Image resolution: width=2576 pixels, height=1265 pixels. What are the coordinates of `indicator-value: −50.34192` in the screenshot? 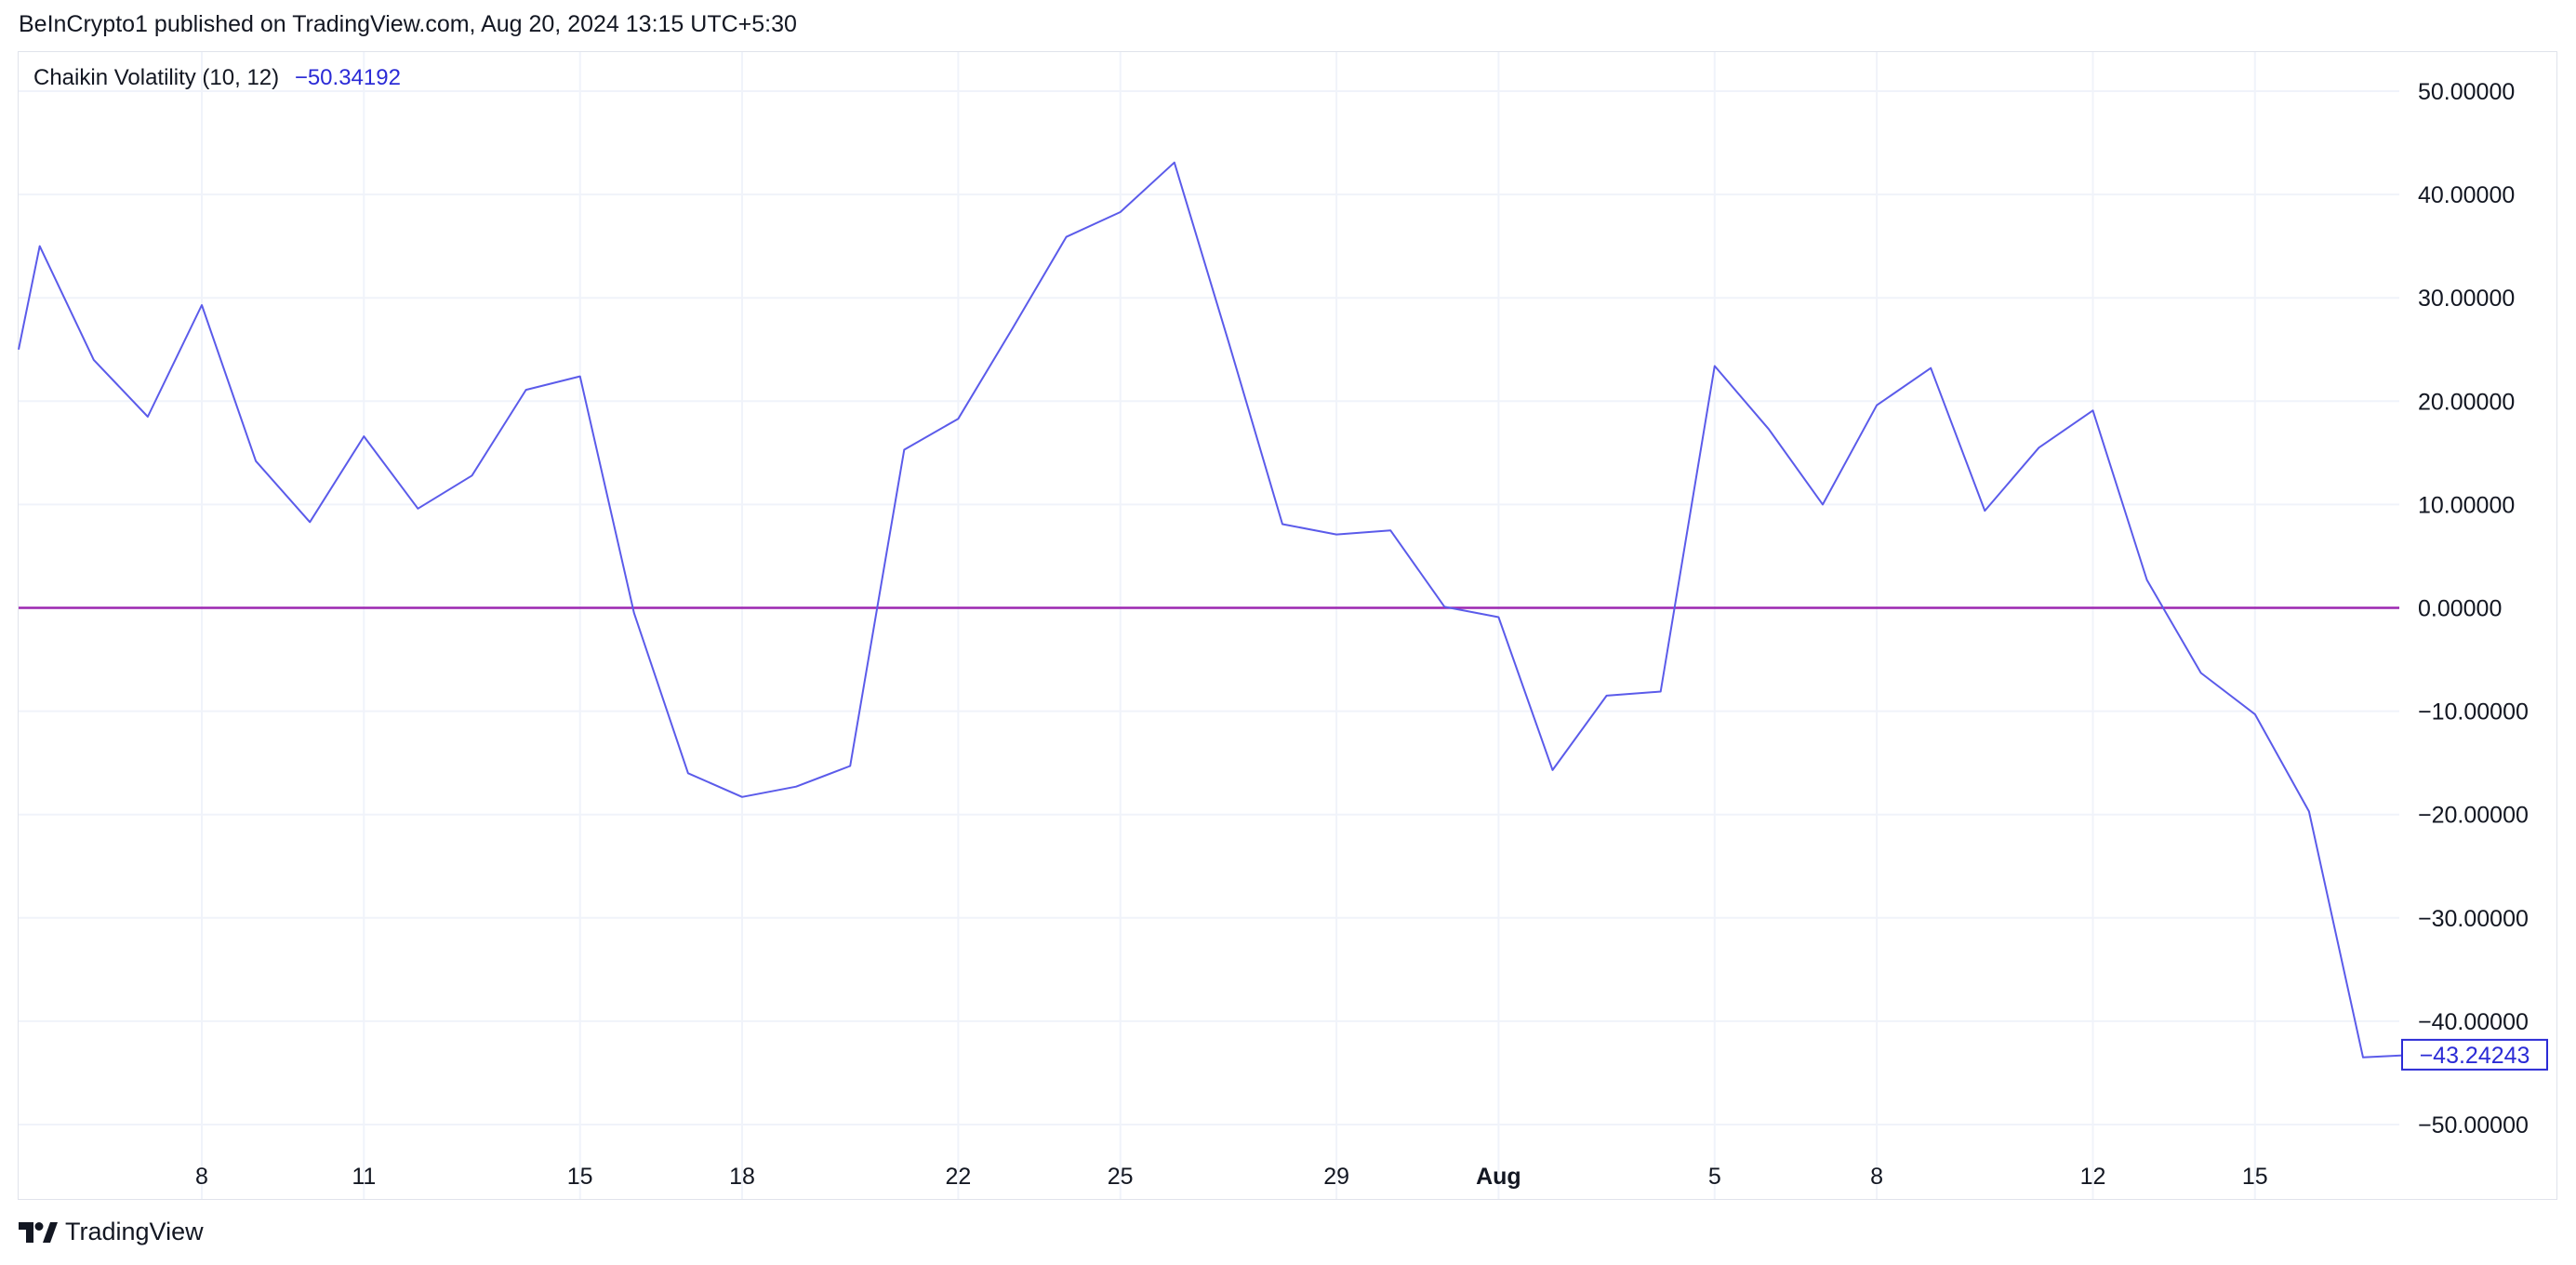 It's located at (347, 77).